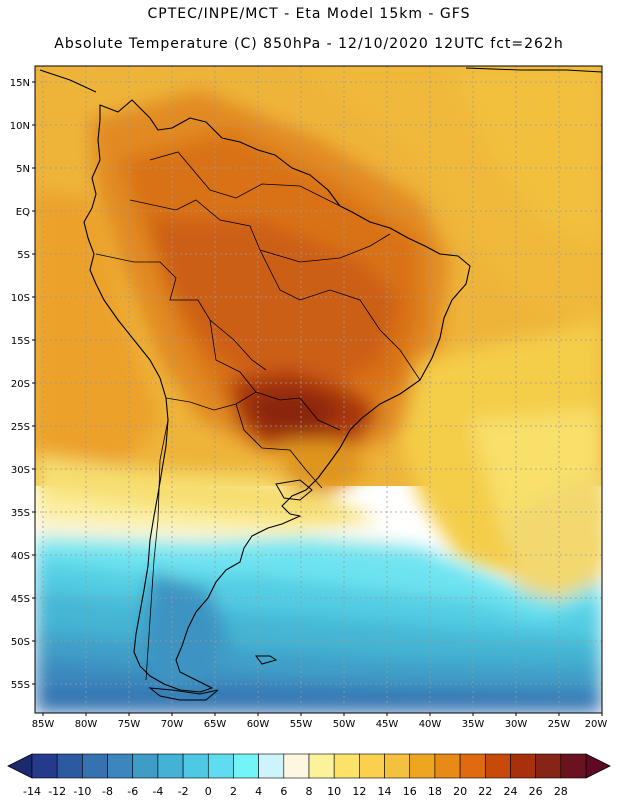 This screenshot has height=800, width=618. What do you see at coordinates (334, 791) in the screenshot?
I see `colorbar-label: 10` at bounding box center [334, 791].